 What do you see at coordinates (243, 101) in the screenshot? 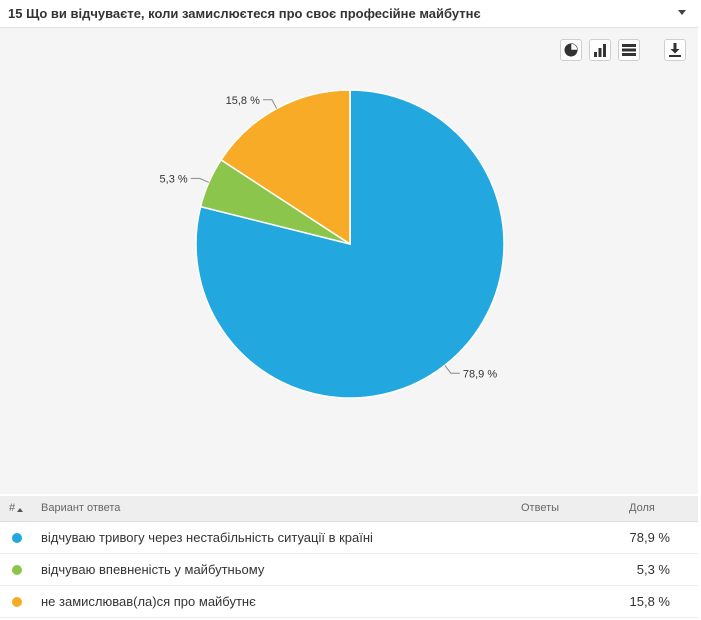
I see `pie-data-label: 15,8 %` at bounding box center [243, 101].